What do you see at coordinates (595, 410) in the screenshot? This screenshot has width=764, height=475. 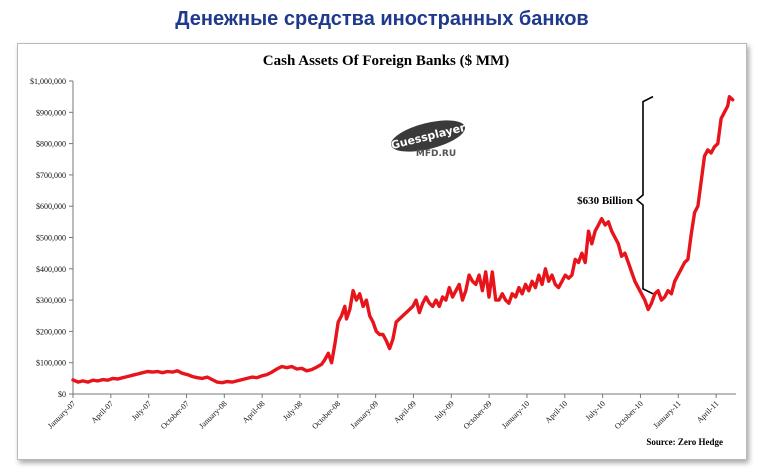 I see `x-tick-label: July-10` at bounding box center [595, 410].